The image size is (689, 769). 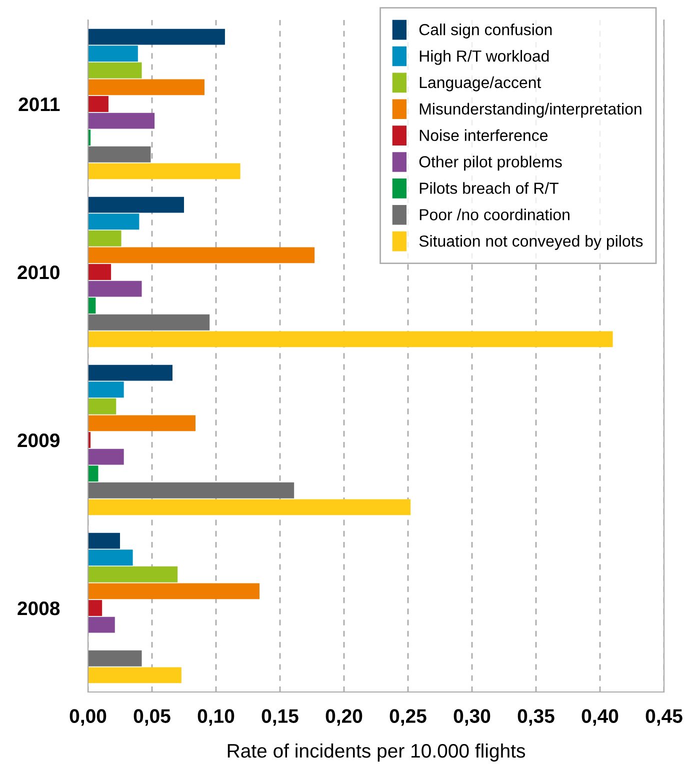 I want to click on y-tick-label: 2010, so click(x=39, y=272).